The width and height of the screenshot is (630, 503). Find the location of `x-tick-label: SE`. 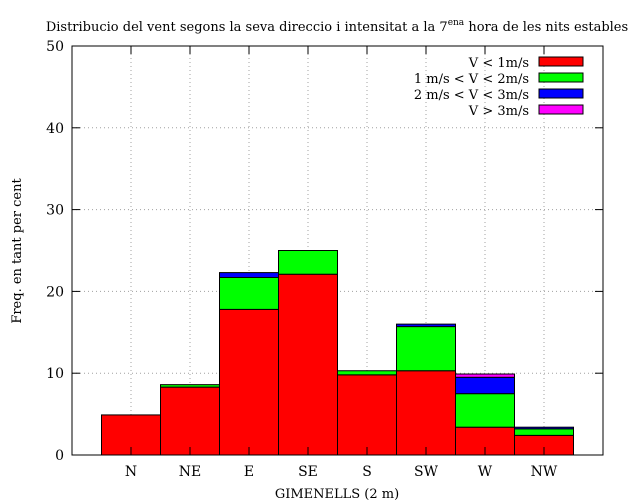

x-tick-label: SE is located at coordinates (308, 472).